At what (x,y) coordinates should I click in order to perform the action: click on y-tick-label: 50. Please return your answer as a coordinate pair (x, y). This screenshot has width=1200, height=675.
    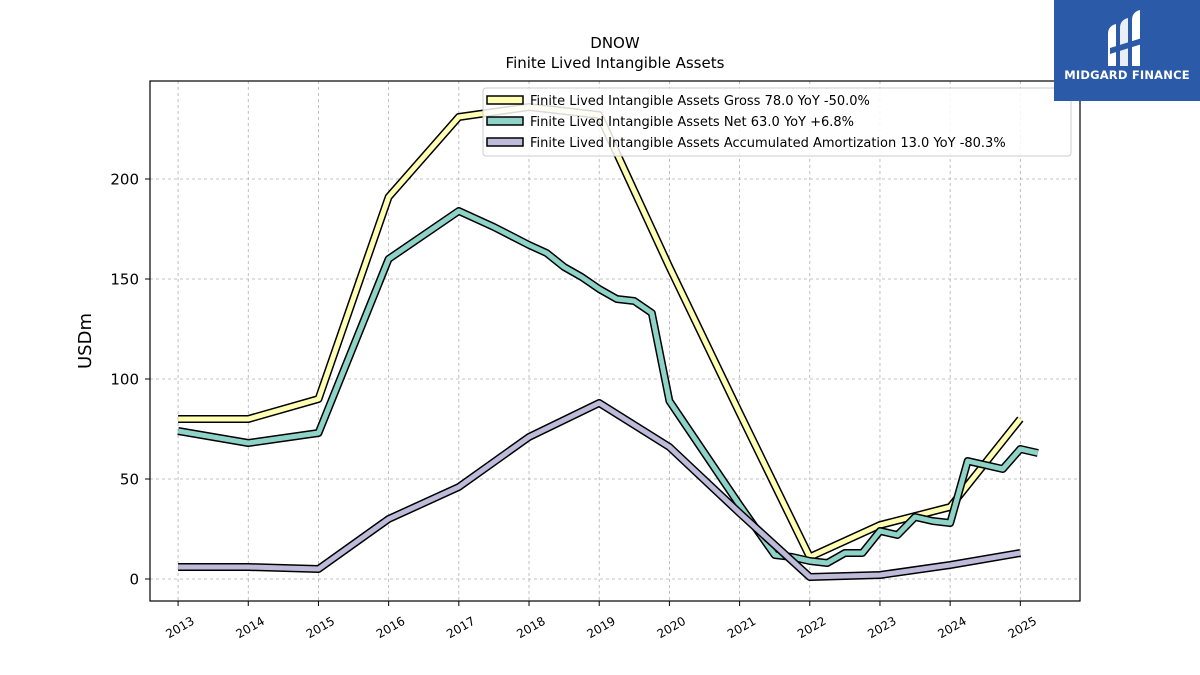
    Looking at the image, I should click on (129, 480).